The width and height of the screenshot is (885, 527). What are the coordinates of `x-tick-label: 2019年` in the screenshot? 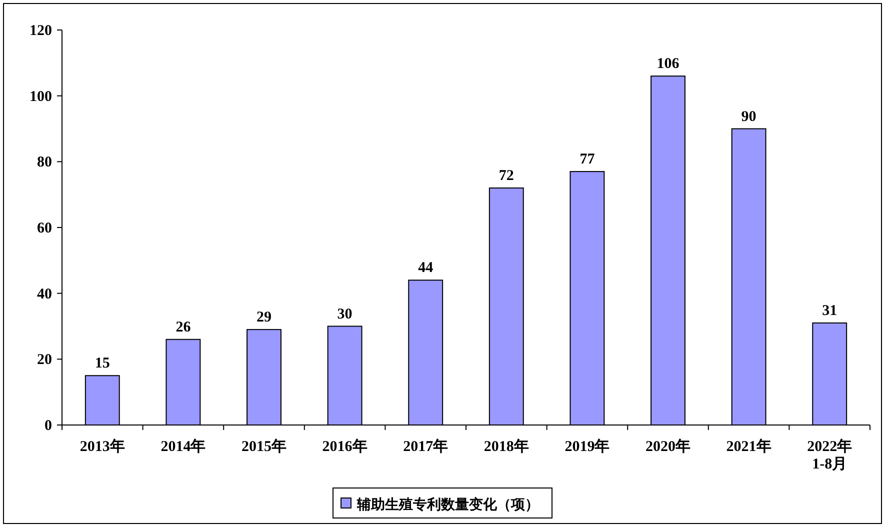 It's located at (587, 446).